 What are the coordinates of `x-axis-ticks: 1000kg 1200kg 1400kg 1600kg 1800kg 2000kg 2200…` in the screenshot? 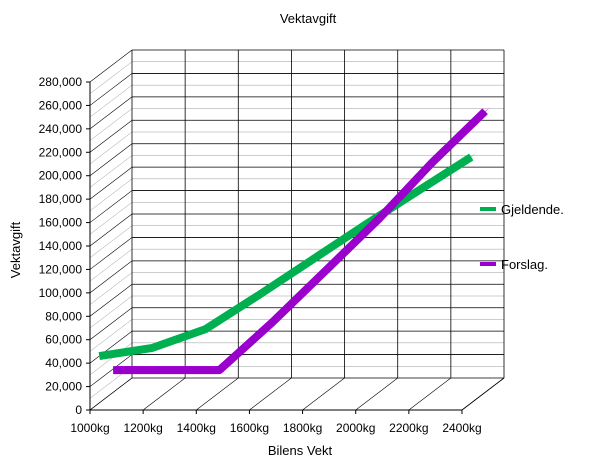 It's located at (276, 422).